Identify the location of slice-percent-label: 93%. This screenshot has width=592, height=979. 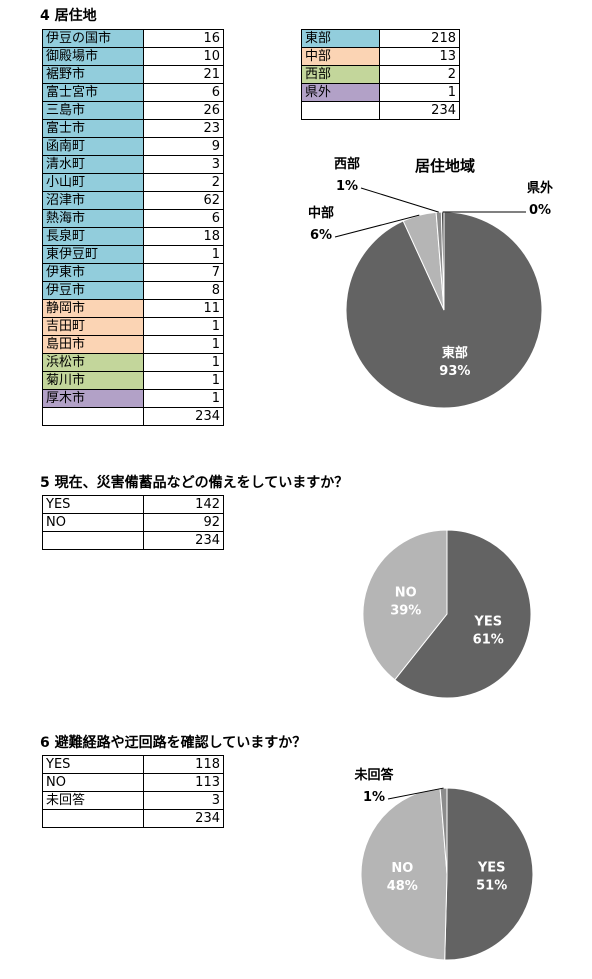
(454, 371).